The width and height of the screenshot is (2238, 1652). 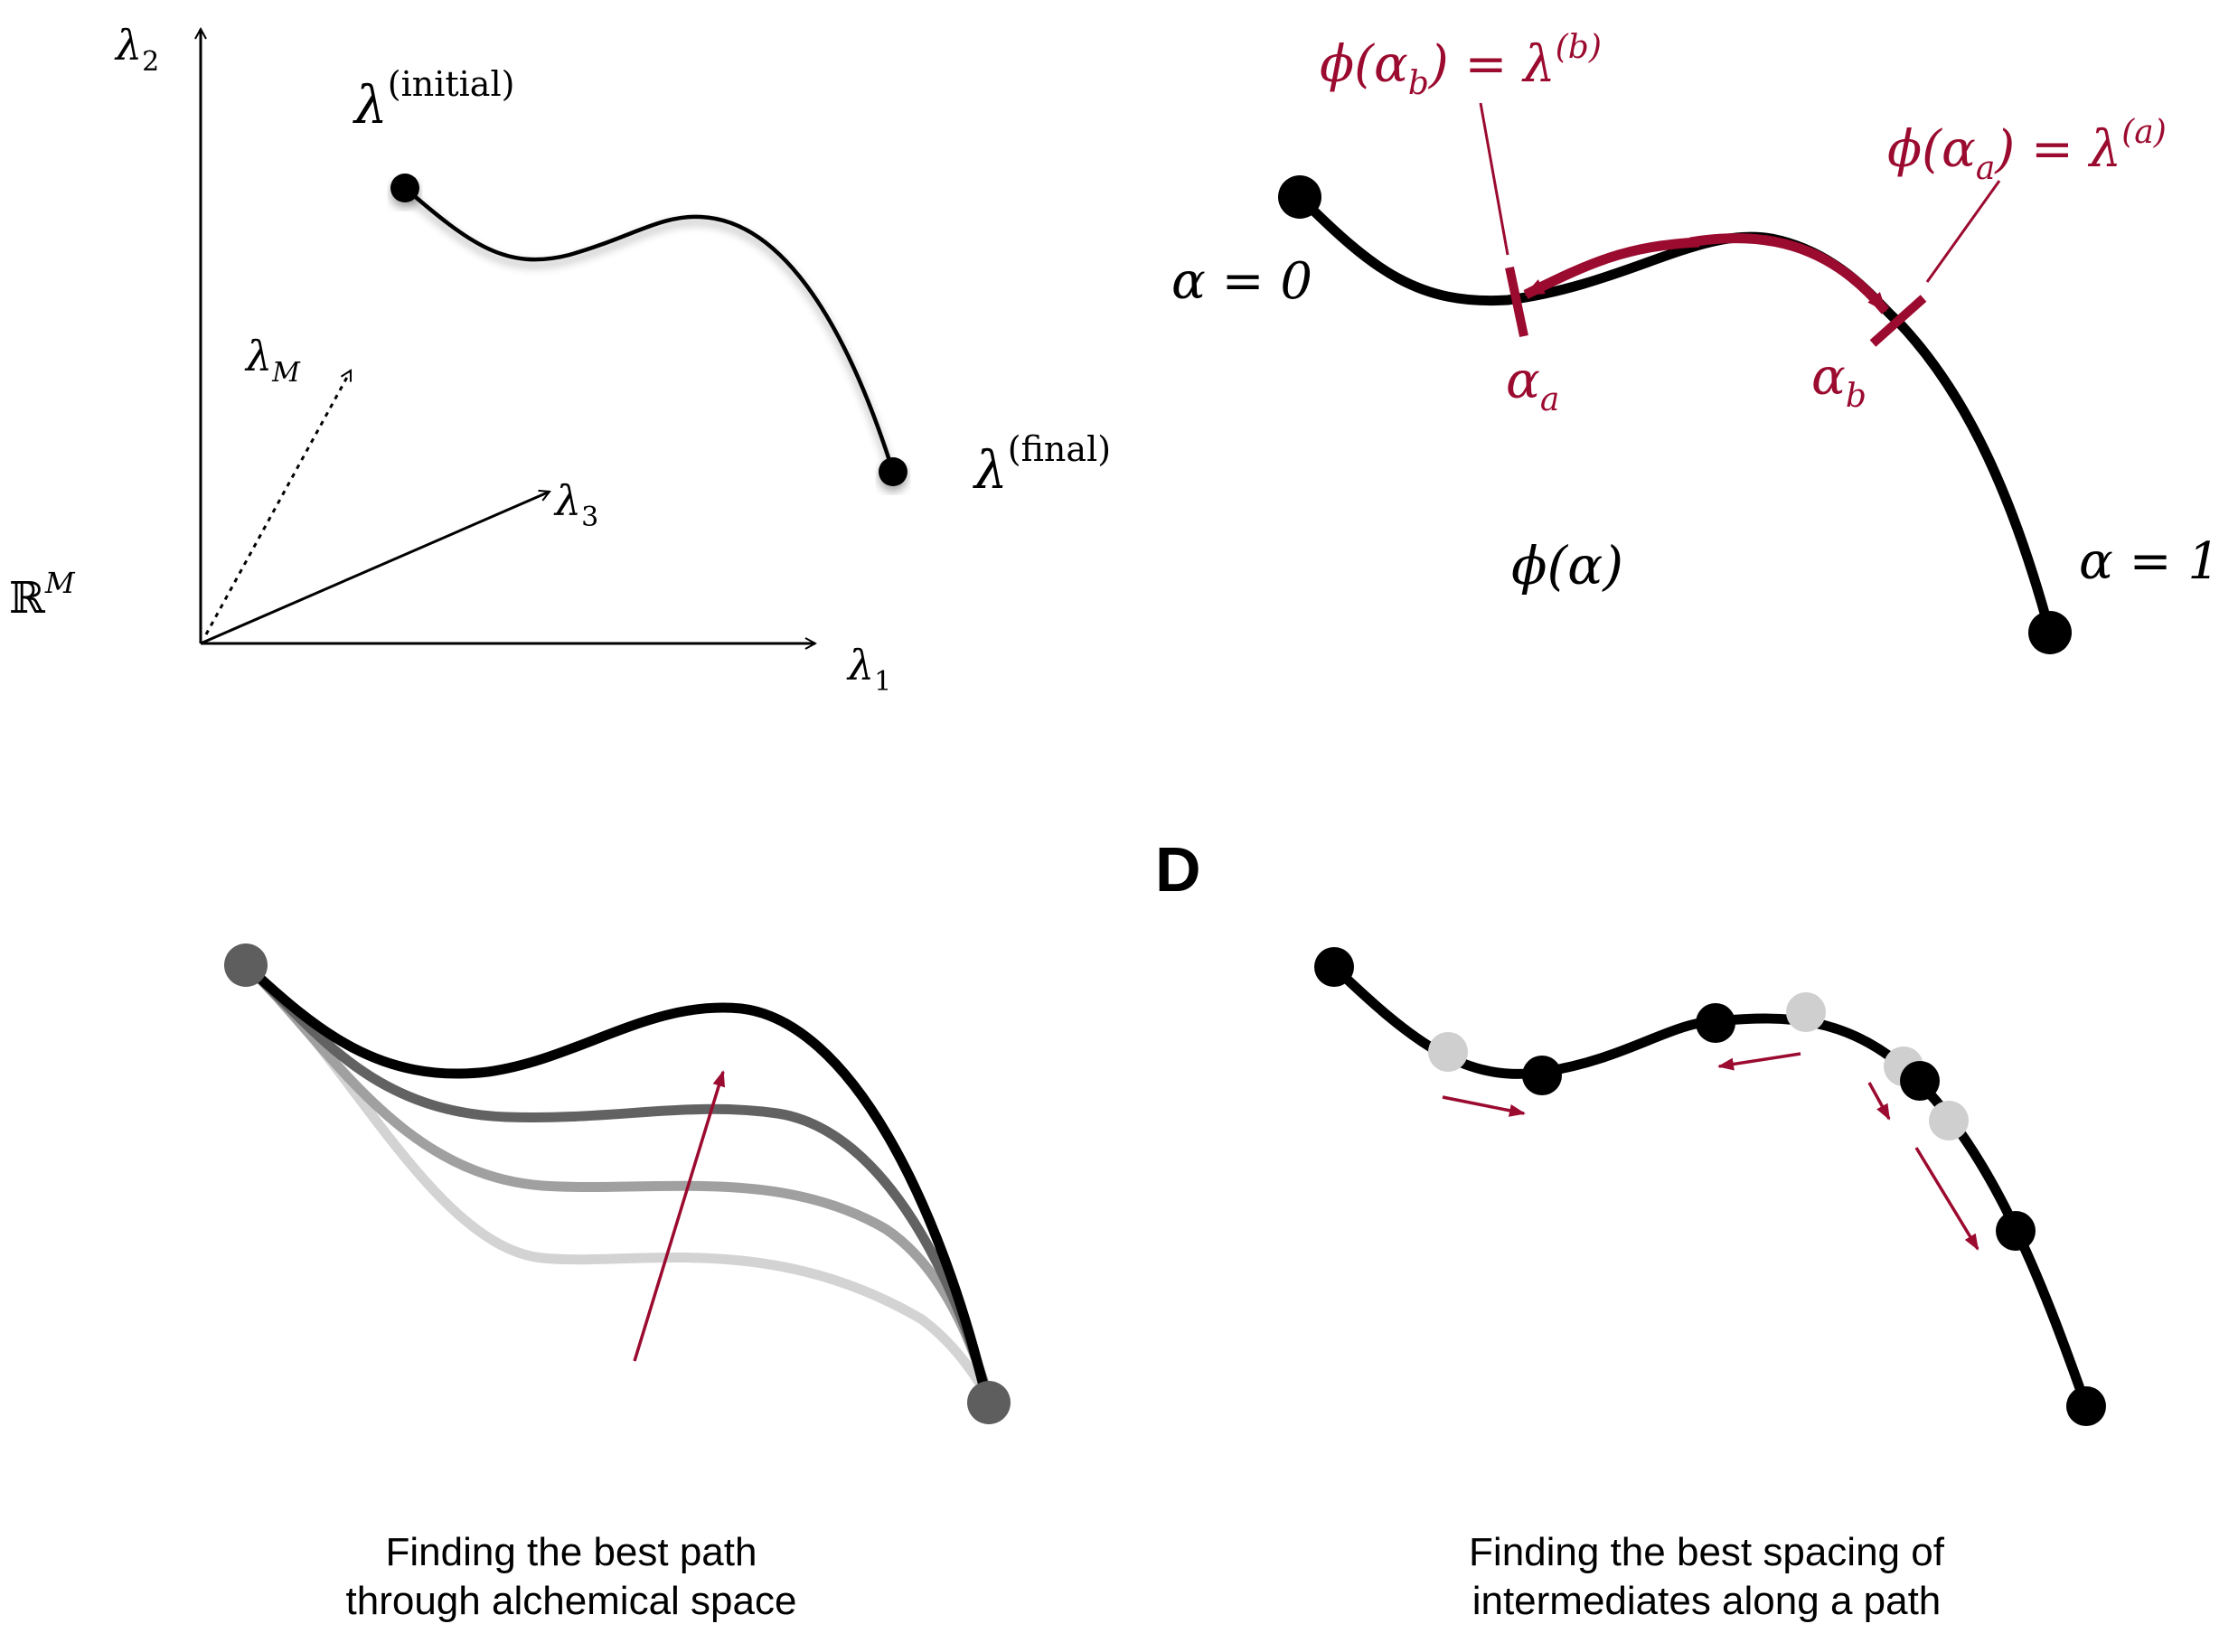 I want to click on phi-b-leader, so click(x=1494, y=179).